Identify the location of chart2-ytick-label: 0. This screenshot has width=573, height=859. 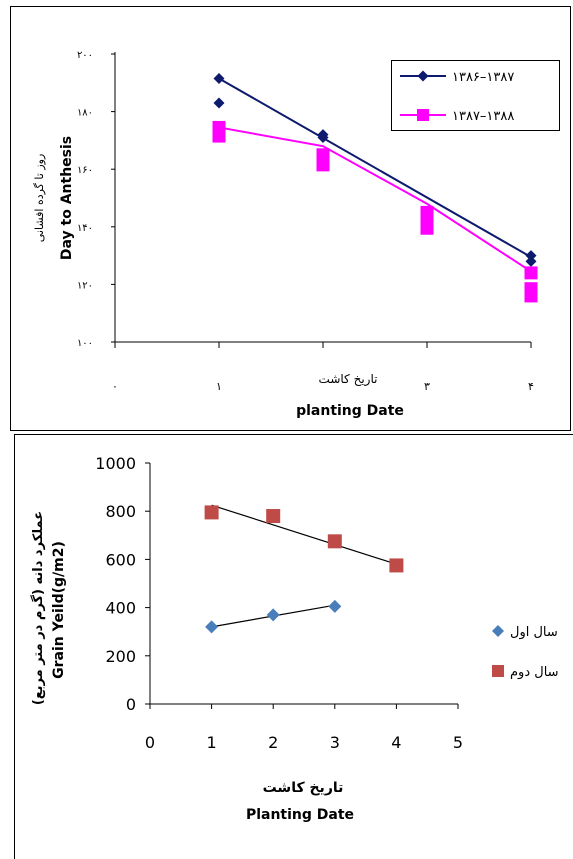
(131, 704).